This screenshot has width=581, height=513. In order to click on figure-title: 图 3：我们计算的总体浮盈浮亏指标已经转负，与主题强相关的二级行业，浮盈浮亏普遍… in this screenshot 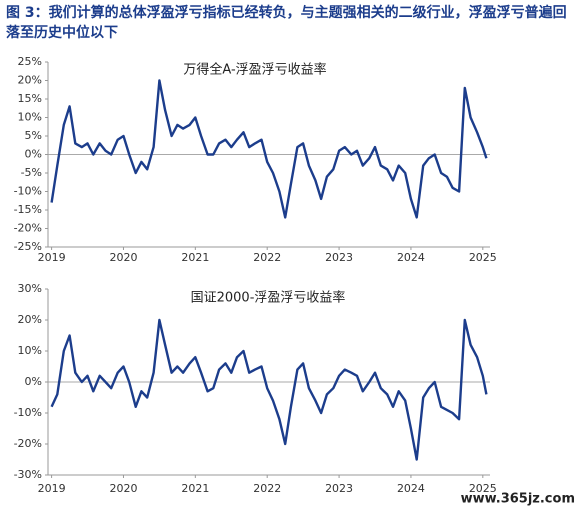, I will do `click(286, 23)`.